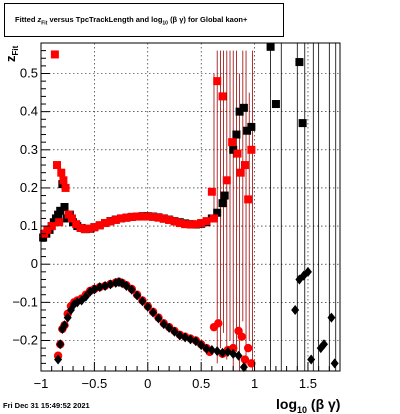 This screenshot has height=414, width=400. I want to click on x-tick-label: 1, so click(254, 383).